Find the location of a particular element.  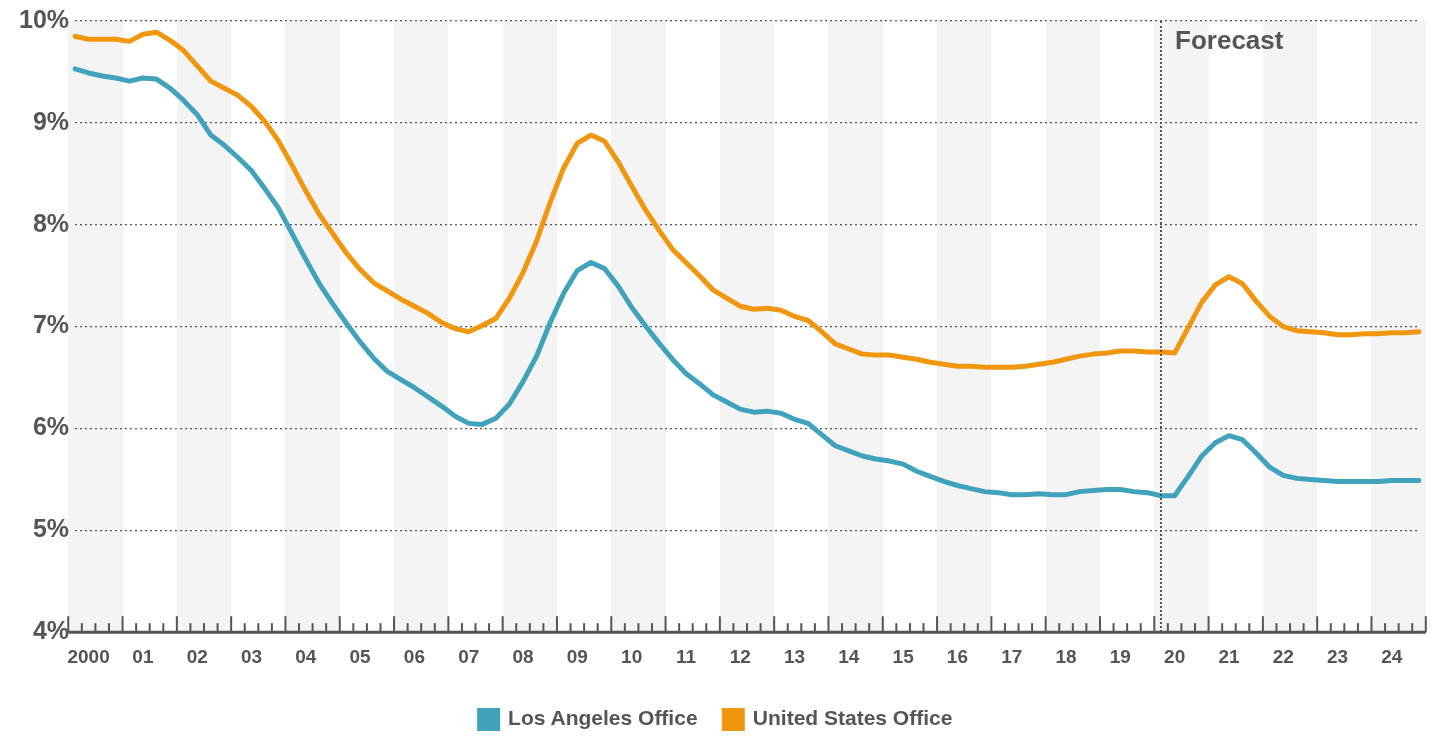

x-tick-label: 12 is located at coordinates (740, 656).